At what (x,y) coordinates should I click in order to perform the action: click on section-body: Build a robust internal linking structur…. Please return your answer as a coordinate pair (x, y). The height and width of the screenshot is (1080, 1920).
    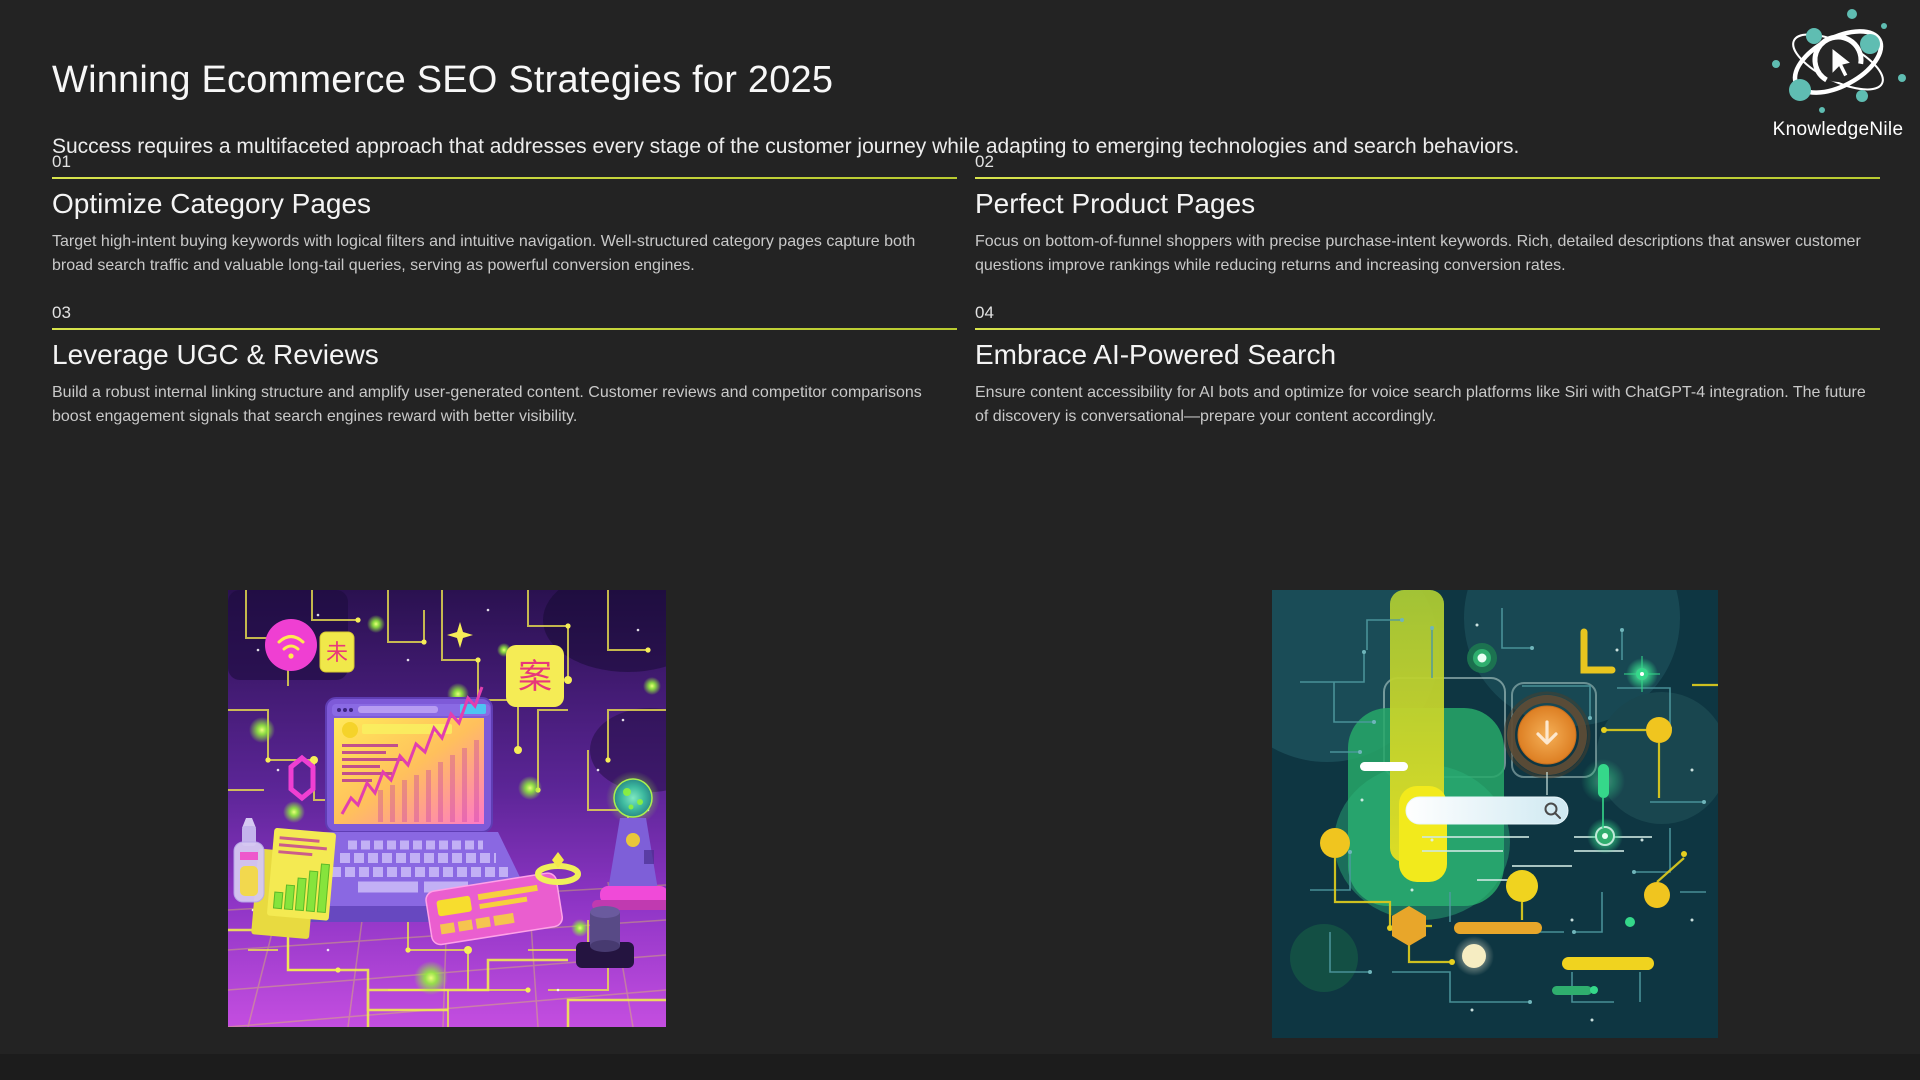
    Looking at the image, I should click on (487, 404).